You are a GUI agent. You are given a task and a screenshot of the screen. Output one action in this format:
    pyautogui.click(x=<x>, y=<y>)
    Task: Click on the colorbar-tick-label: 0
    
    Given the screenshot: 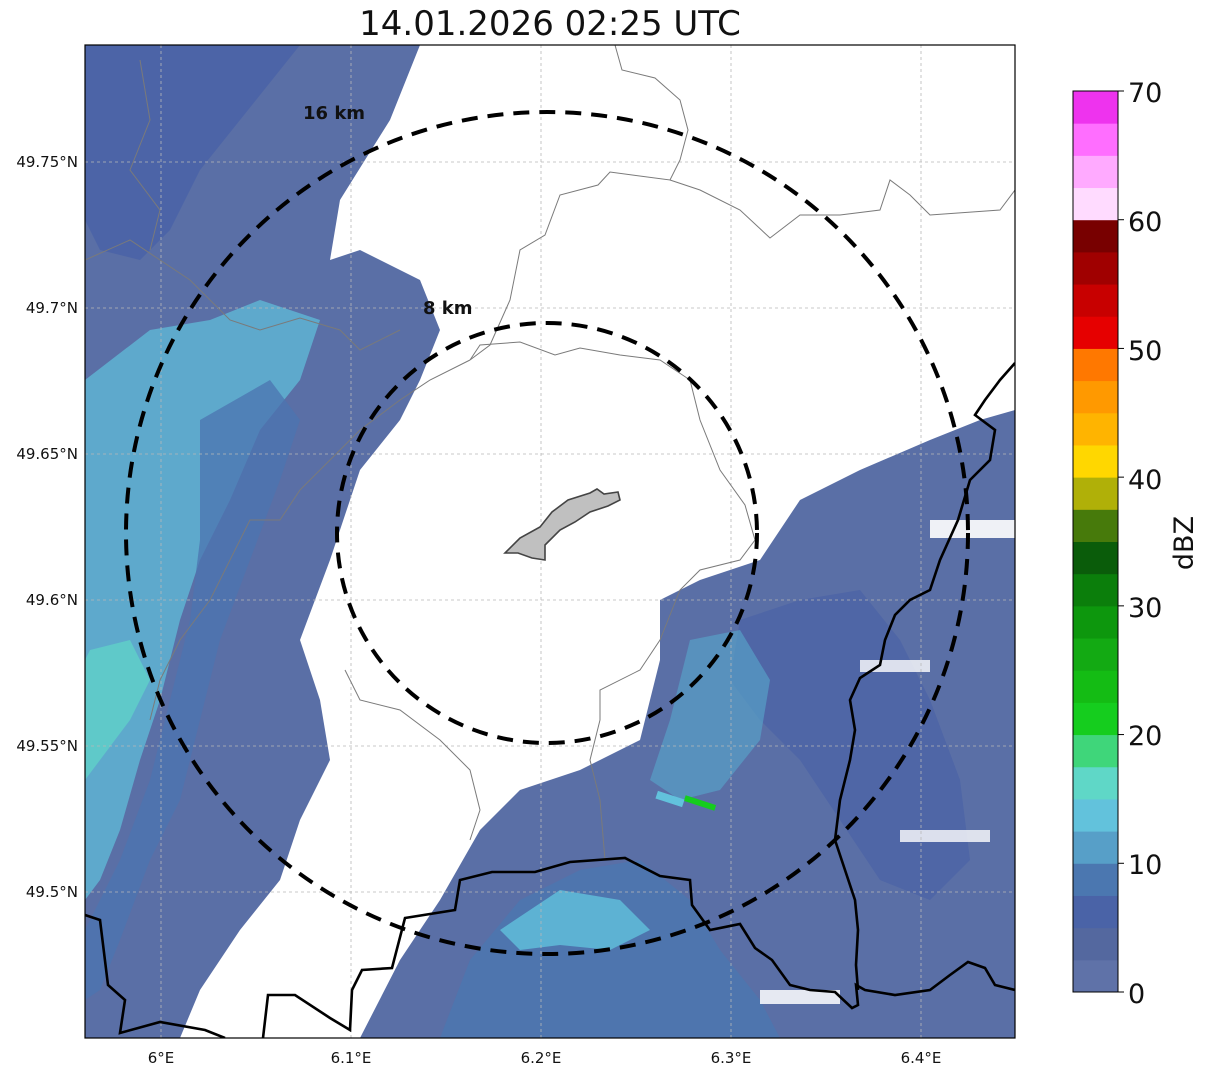 What is the action you would take?
    pyautogui.click(x=1136, y=994)
    